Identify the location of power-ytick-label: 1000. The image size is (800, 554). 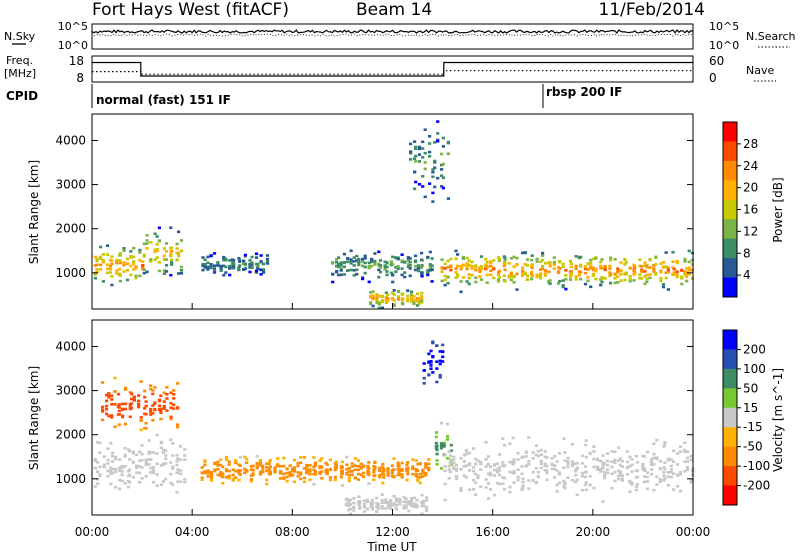
(70, 273).